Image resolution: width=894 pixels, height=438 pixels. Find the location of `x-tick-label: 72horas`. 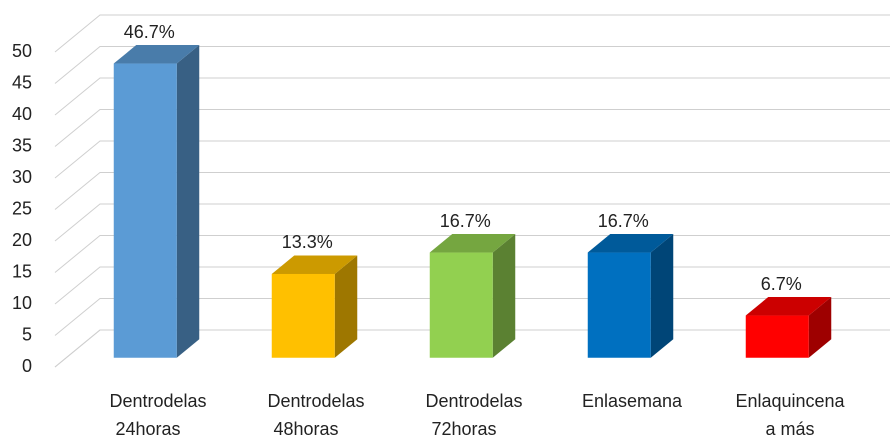

x-tick-label: 72horas is located at coordinates (463, 428).